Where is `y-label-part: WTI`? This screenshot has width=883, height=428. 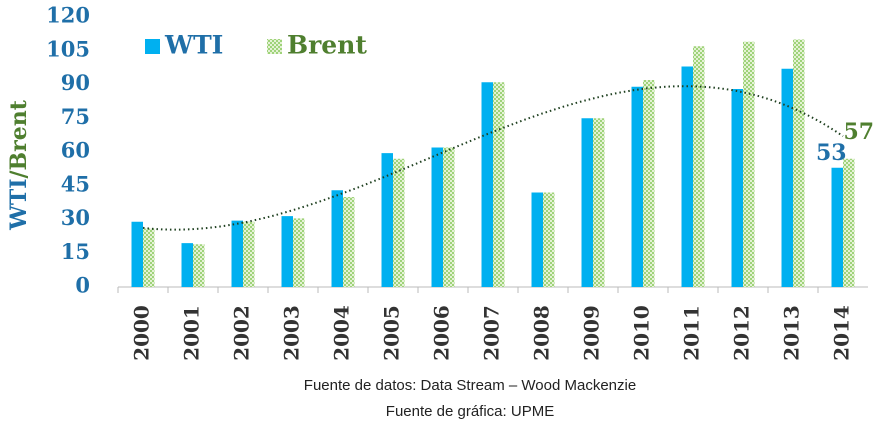 y-label-part: WTI is located at coordinates (19, 205).